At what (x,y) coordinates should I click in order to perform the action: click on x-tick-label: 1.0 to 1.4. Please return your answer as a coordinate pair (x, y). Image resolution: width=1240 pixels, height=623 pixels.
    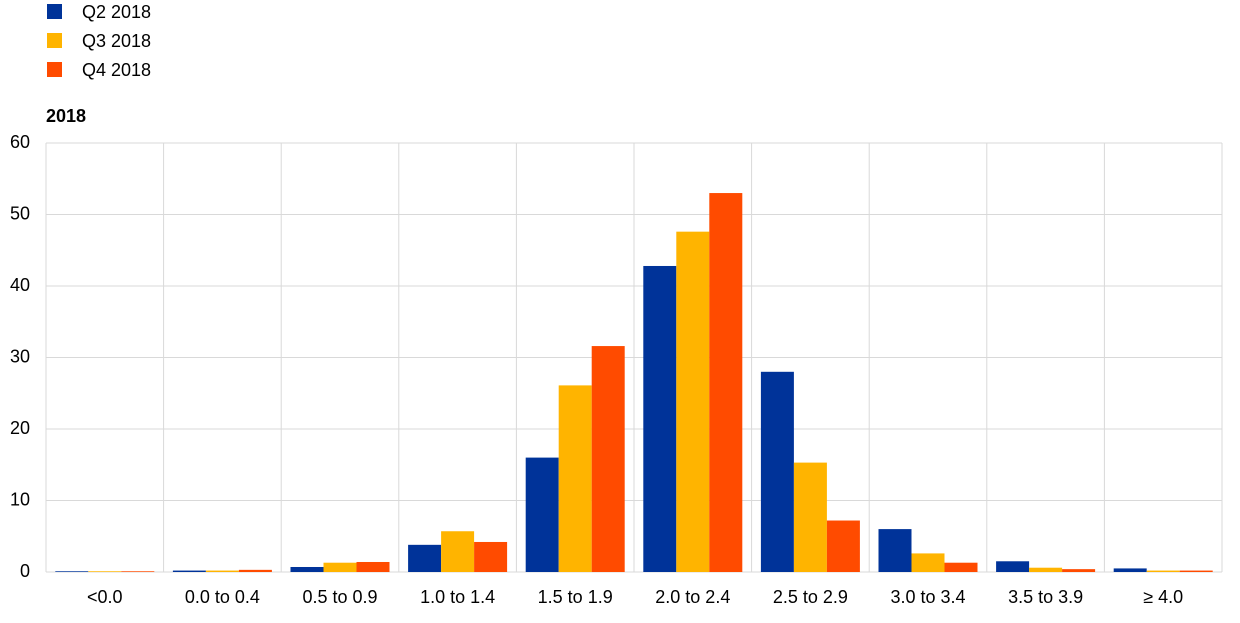
    Looking at the image, I should click on (457, 597).